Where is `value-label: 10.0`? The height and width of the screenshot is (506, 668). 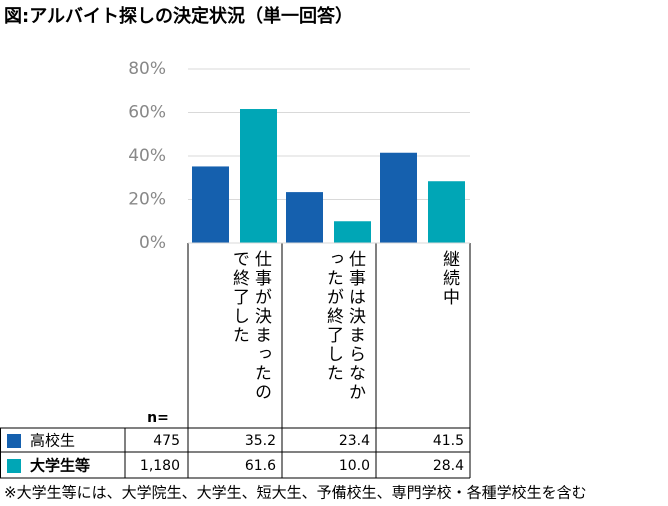
value-label: 10.0 is located at coordinates (354, 466).